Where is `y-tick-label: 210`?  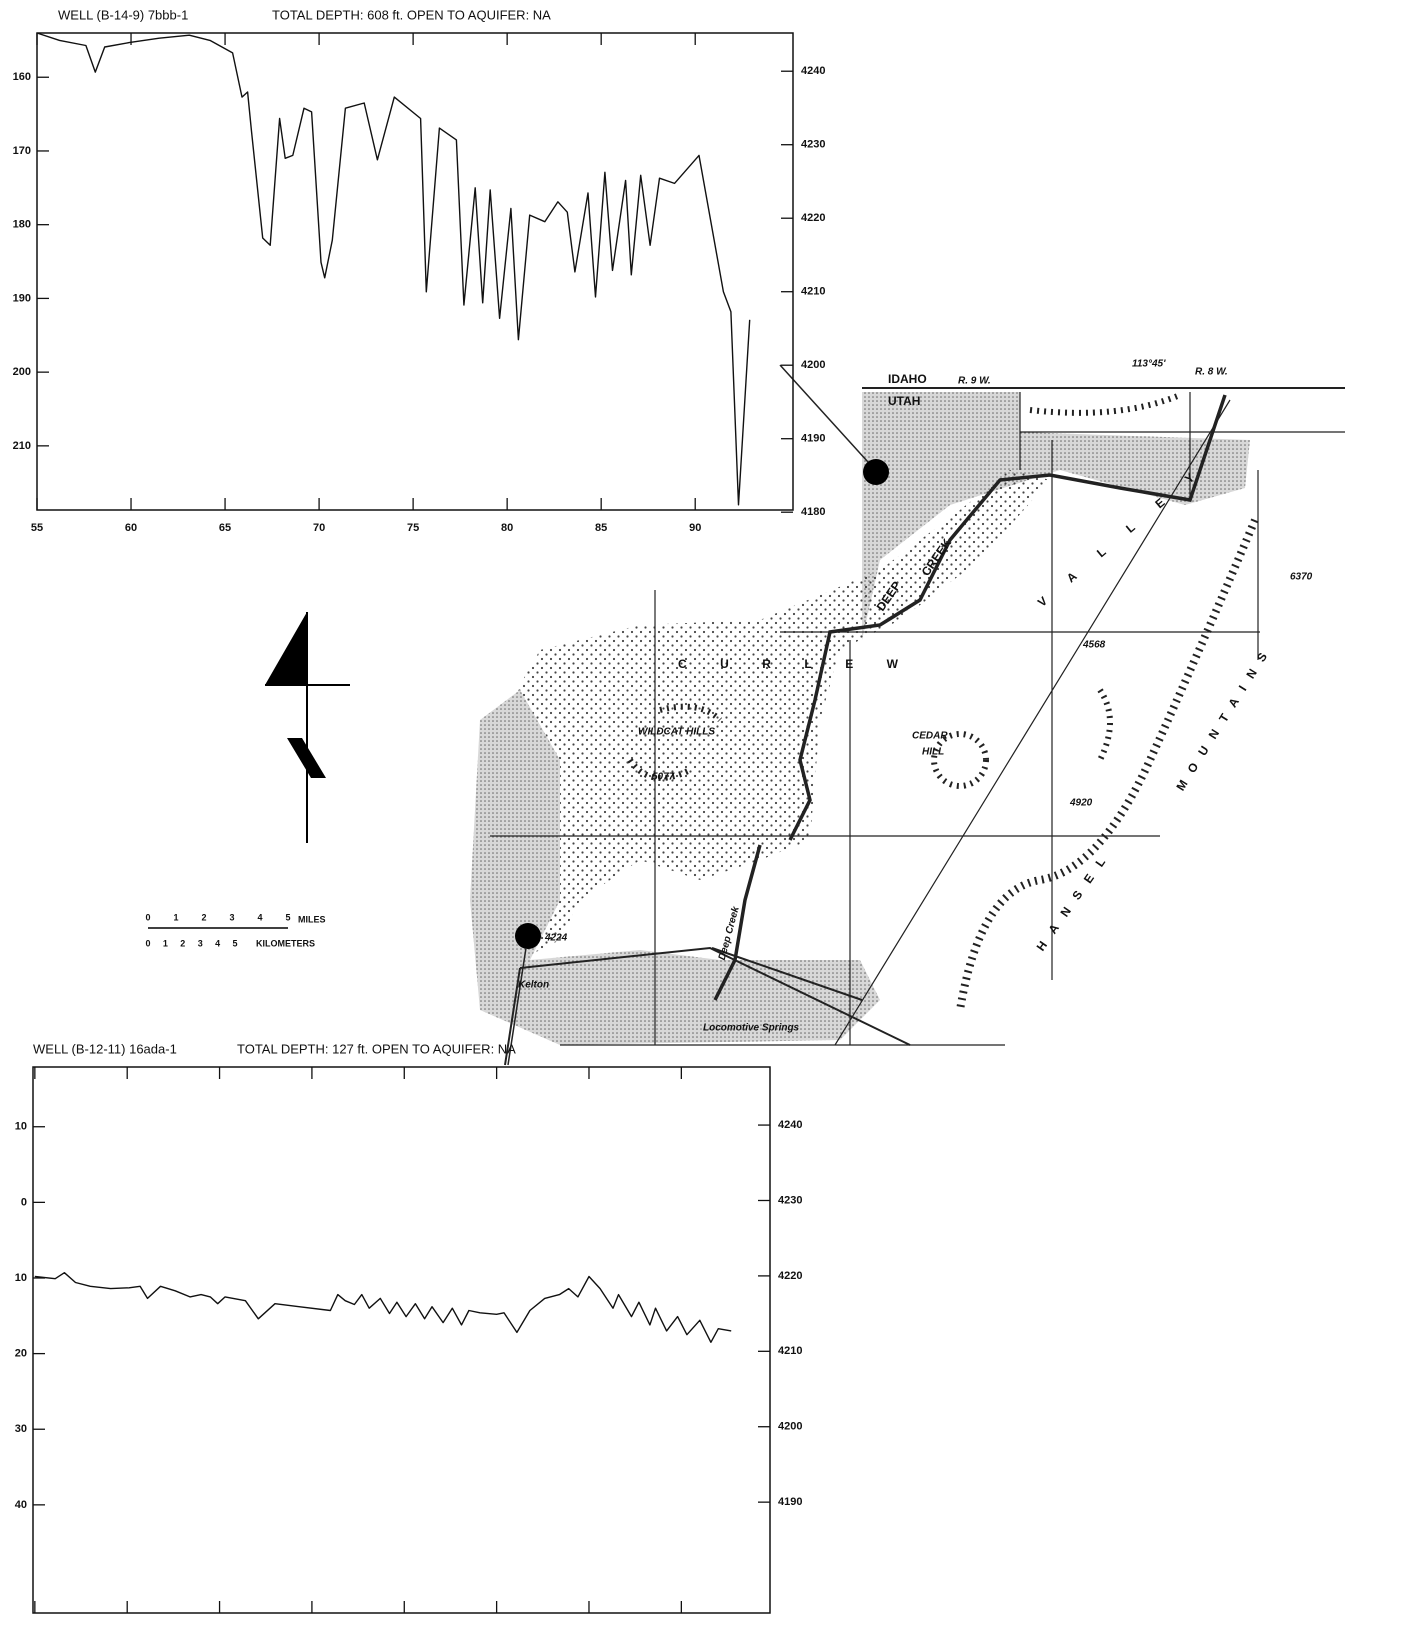
y-tick-label: 210 is located at coordinates (22, 446).